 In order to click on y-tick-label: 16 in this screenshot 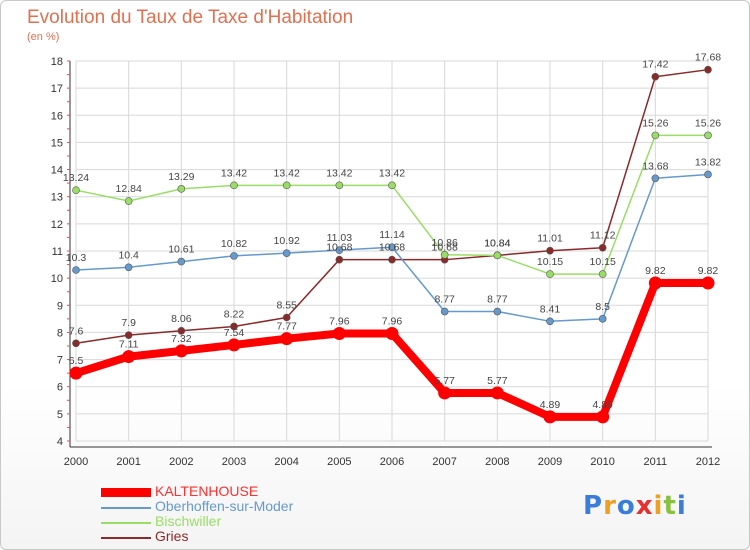, I will do `click(57, 116)`.